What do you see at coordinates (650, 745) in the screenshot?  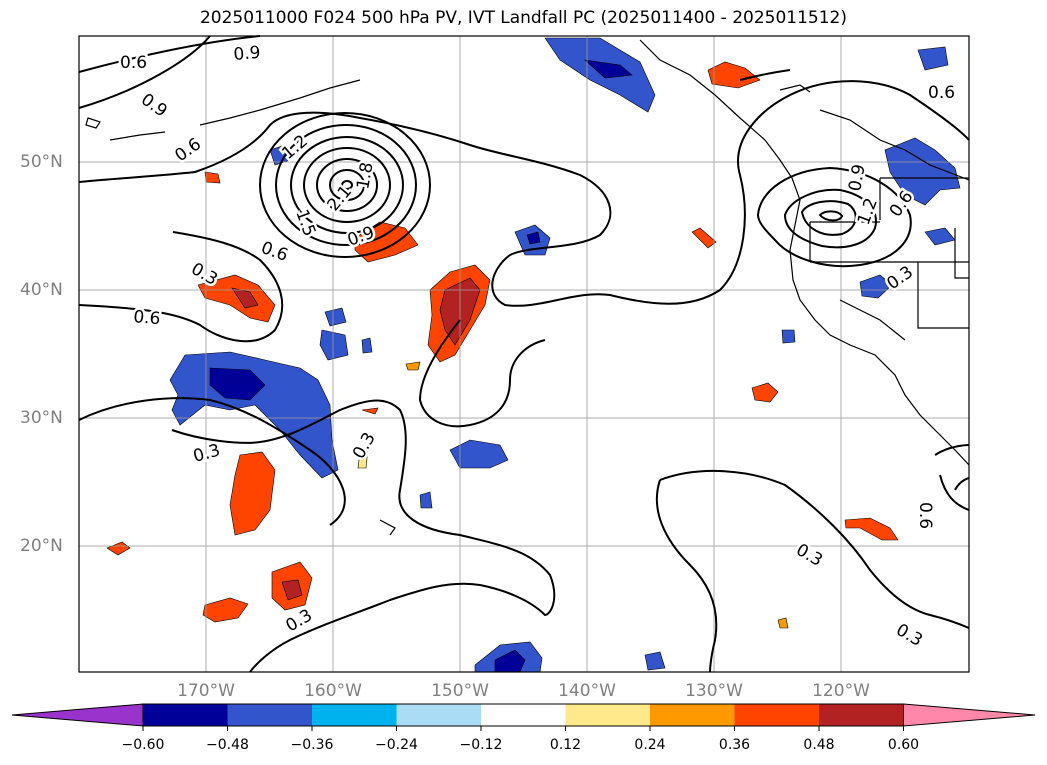 I see `colorbar-tick-label: 0.24` at bounding box center [650, 745].